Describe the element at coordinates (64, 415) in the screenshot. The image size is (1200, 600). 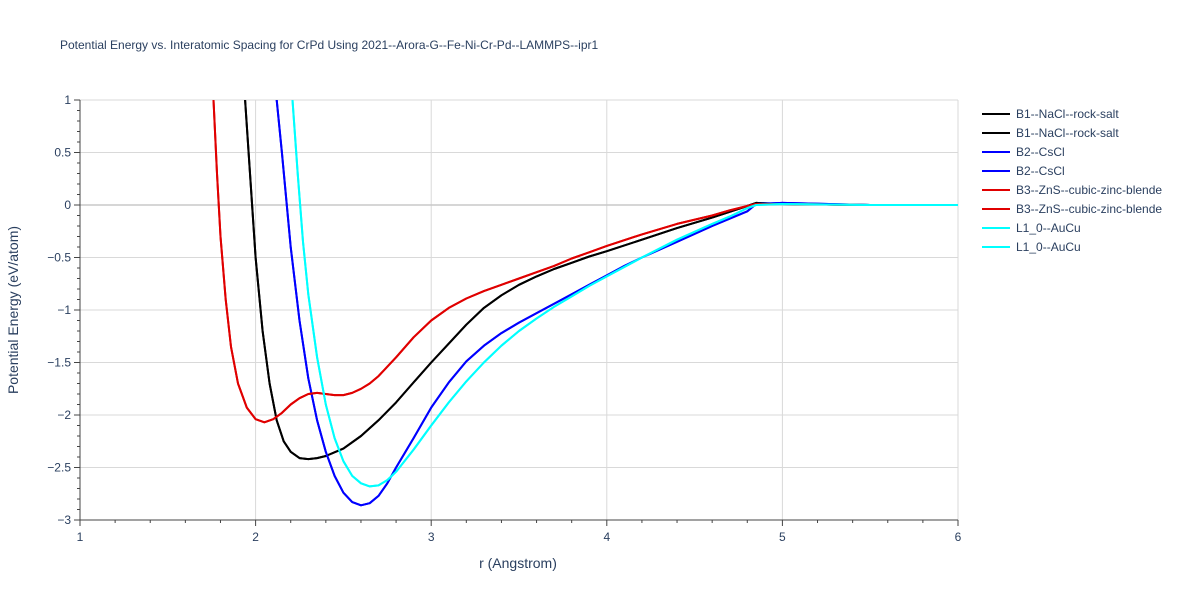
I see `y-tick-label: −2` at that location.